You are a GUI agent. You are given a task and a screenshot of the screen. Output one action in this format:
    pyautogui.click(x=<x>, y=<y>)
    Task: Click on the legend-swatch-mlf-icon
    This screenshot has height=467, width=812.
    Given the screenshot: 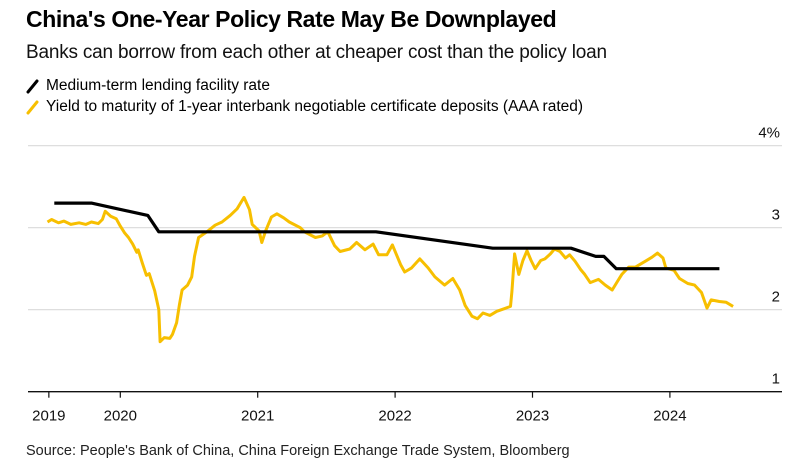 What is the action you would take?
    pyautogui.click(x=33, y=86)
    